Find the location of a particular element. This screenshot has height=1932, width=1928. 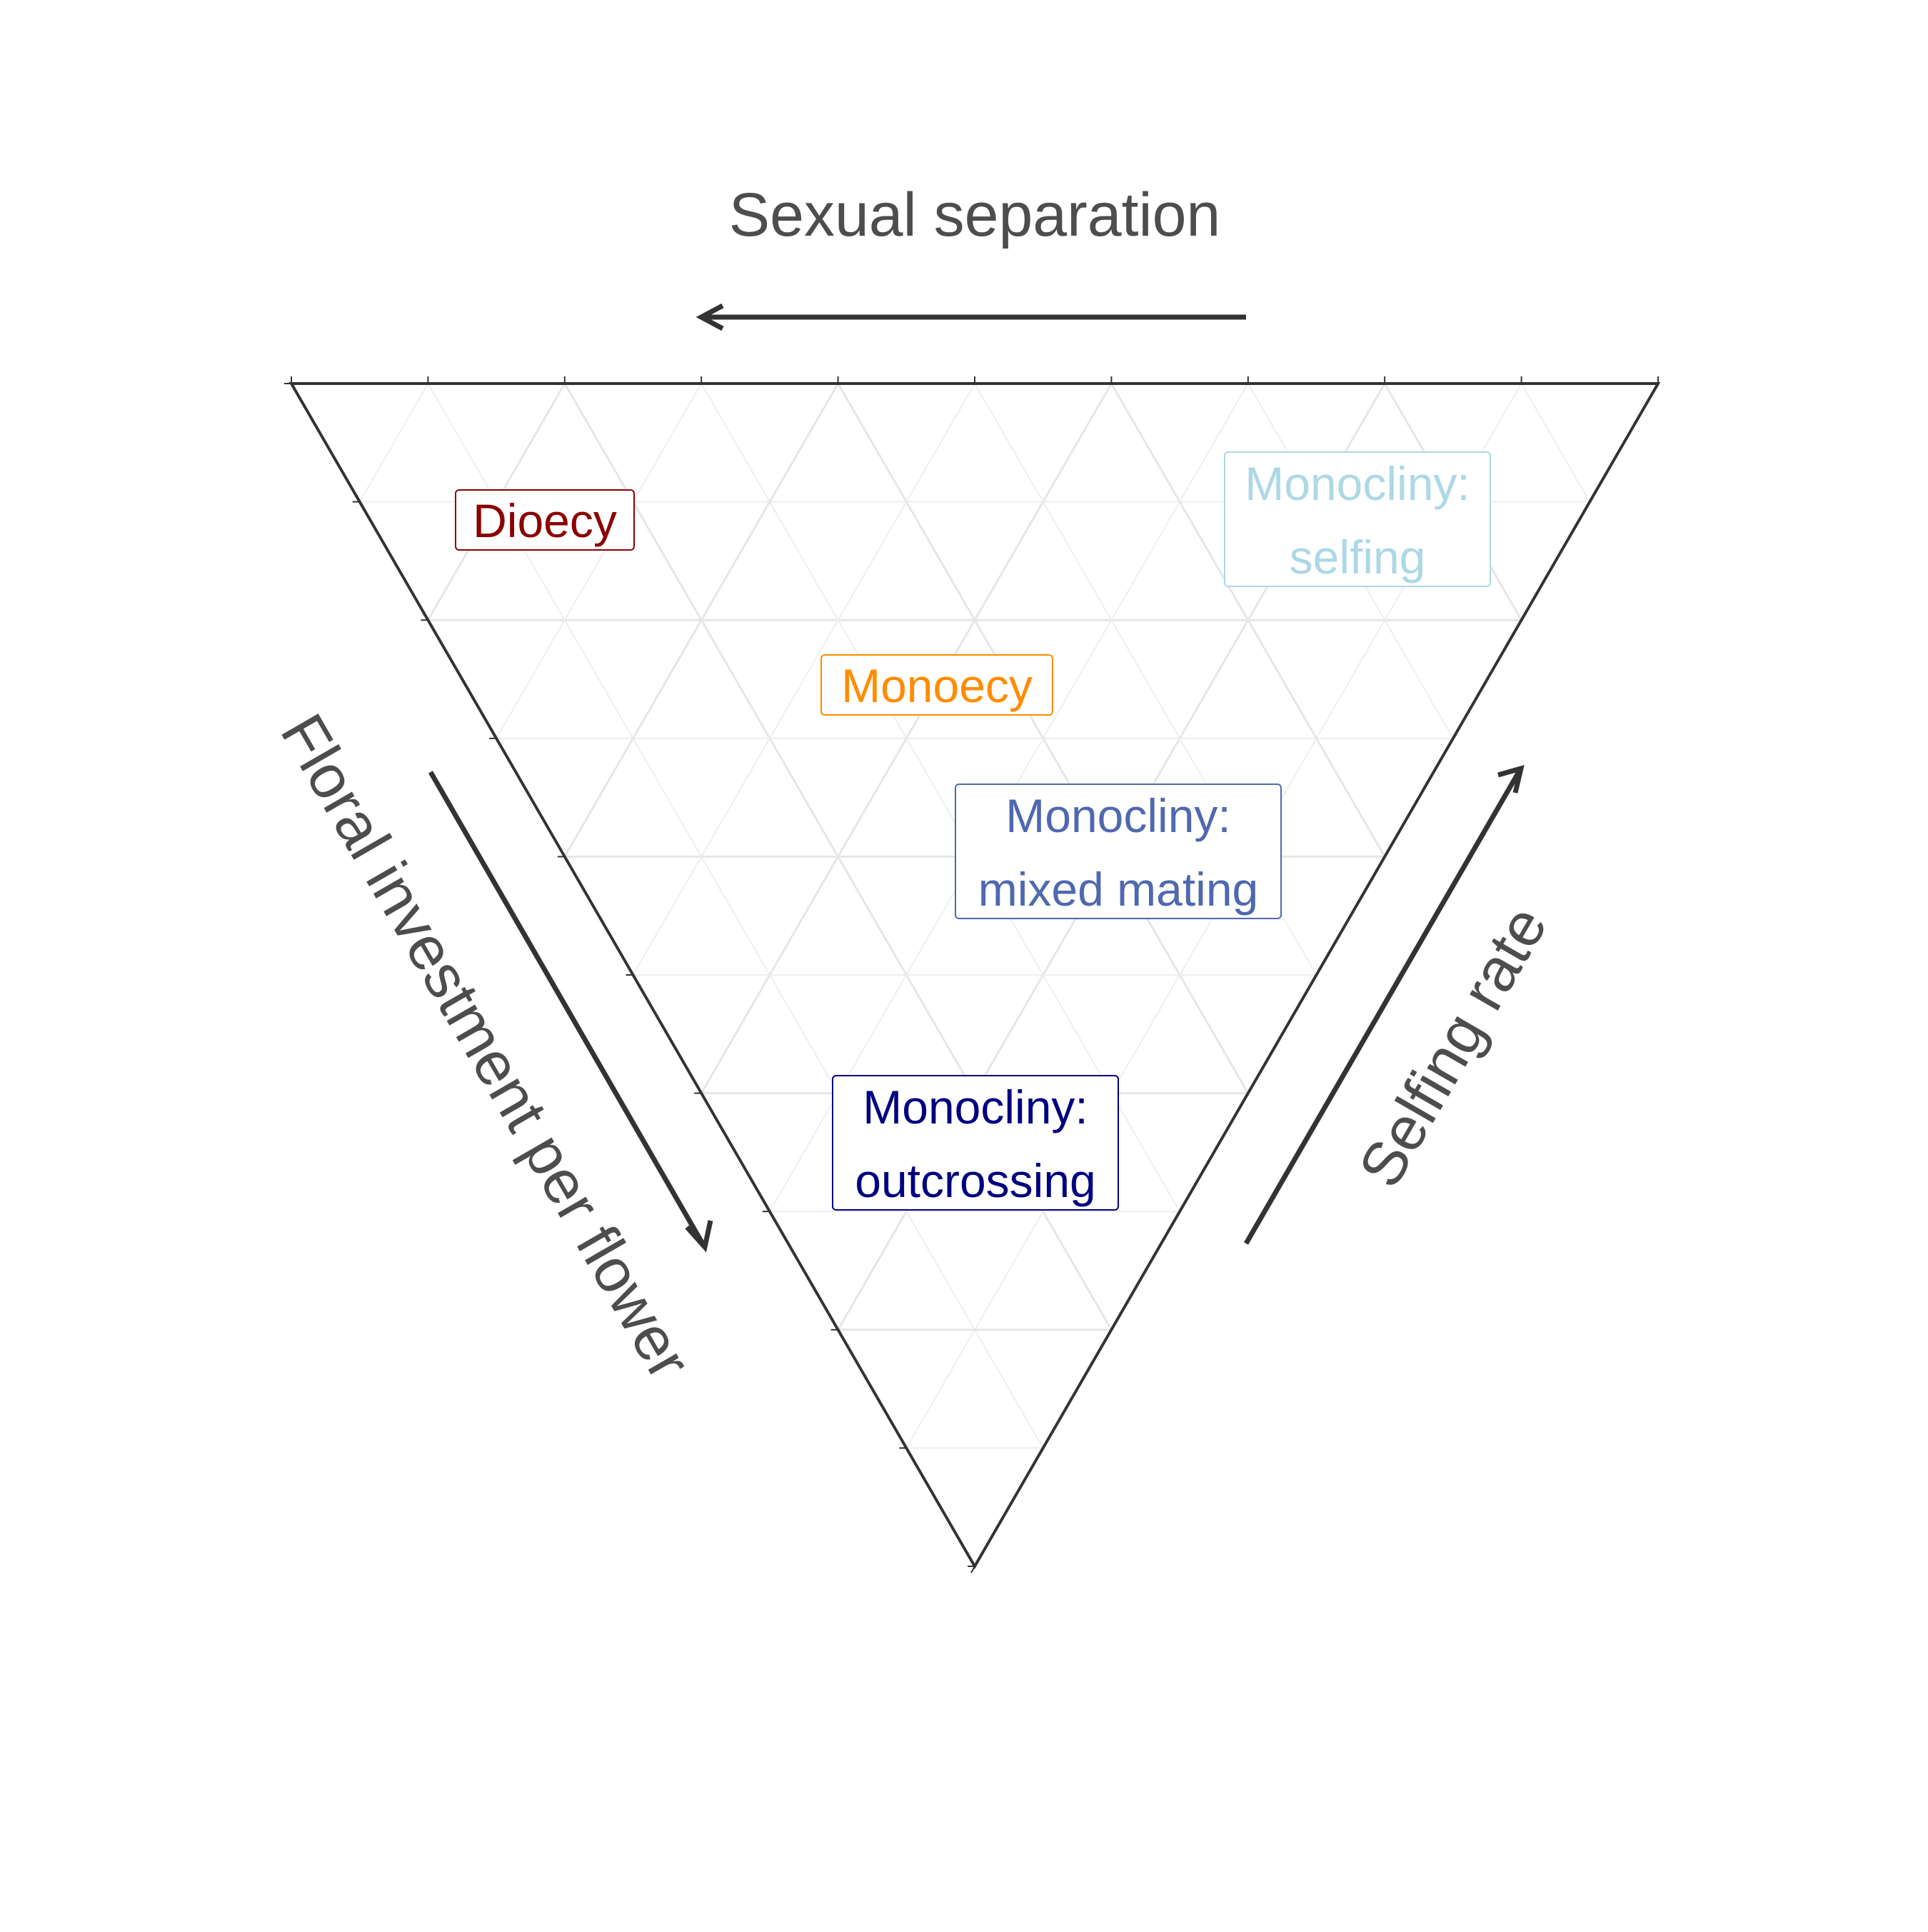

region-label-monoecy: Monoecy is located at coordinates (936, 685).